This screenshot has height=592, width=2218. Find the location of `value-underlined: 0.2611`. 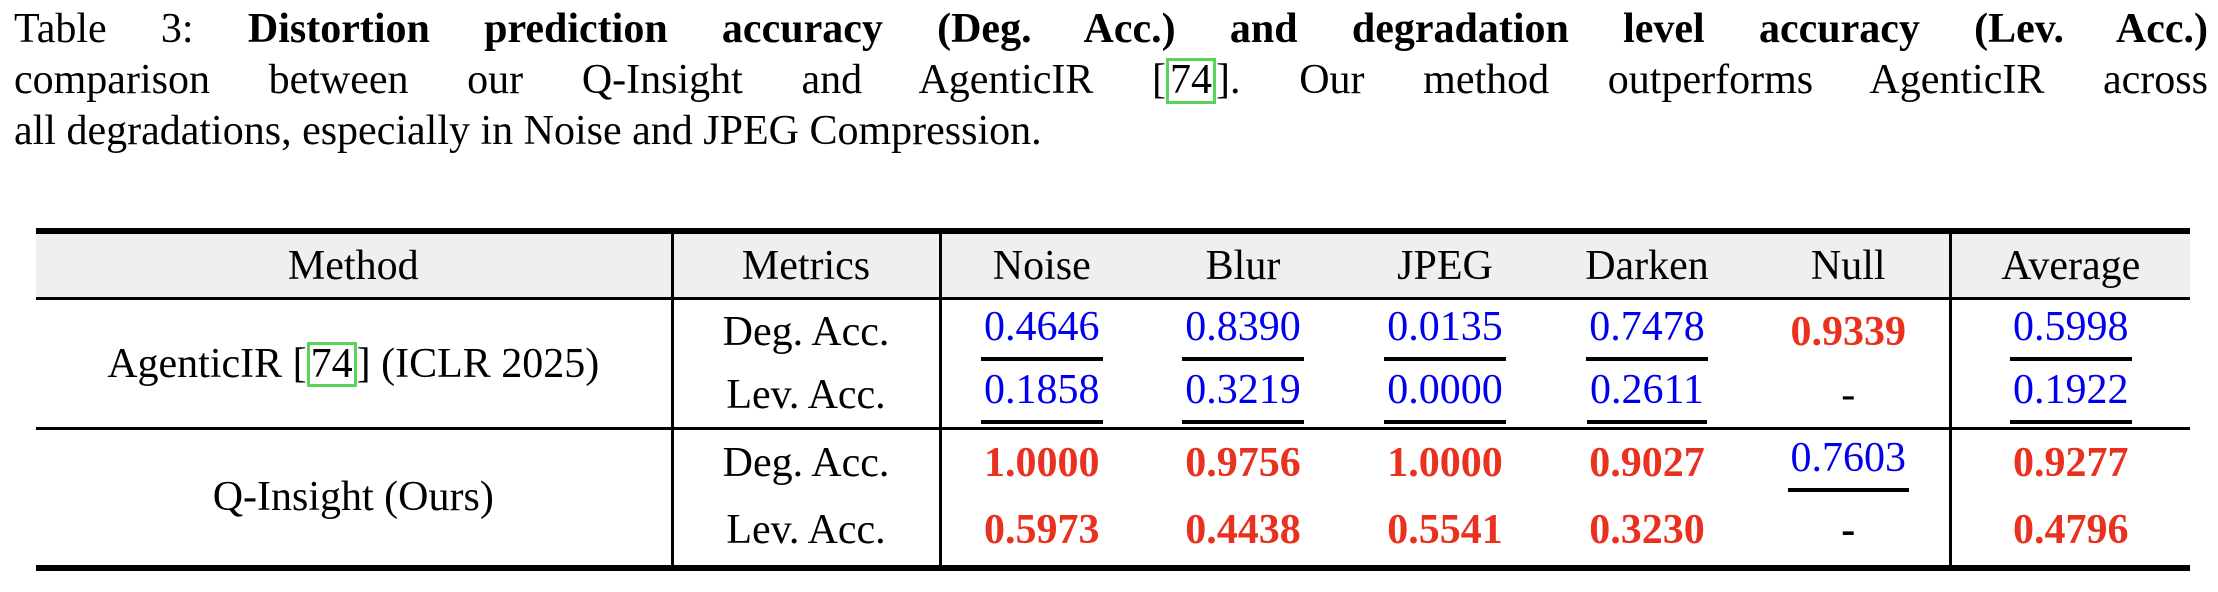

value-underlined: 0.2611 is located at coordinates (1647, 395).